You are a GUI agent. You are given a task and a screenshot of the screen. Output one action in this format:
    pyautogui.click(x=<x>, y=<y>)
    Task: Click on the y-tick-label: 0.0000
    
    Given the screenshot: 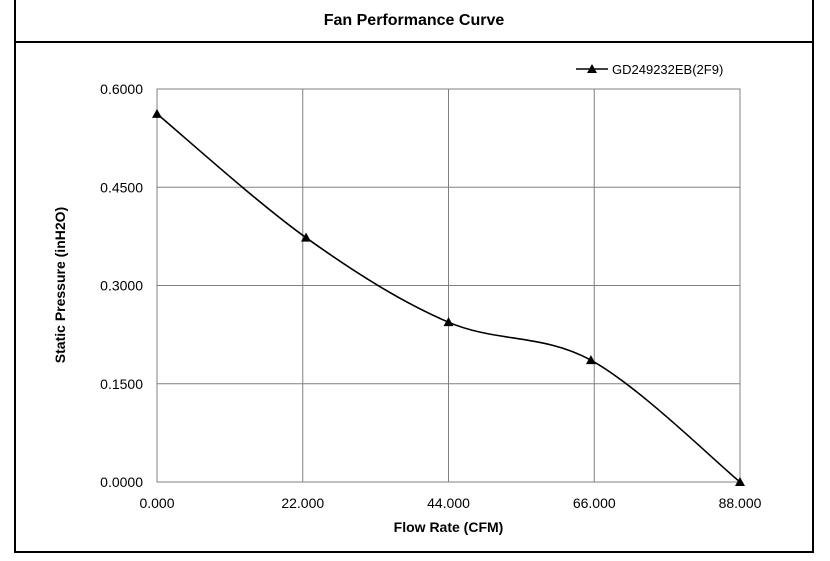 What is the action you would take?
    pyautogui.click(x=121, y=482)
    